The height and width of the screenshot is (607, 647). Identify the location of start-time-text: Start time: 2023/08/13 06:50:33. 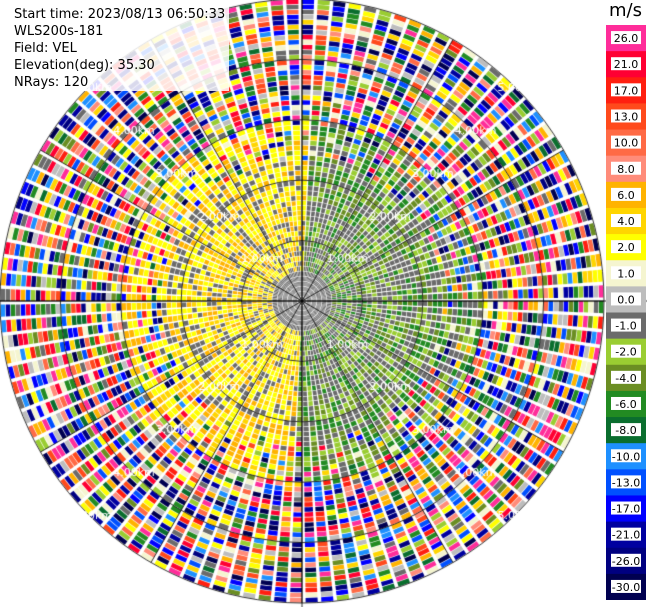
(120, 14).